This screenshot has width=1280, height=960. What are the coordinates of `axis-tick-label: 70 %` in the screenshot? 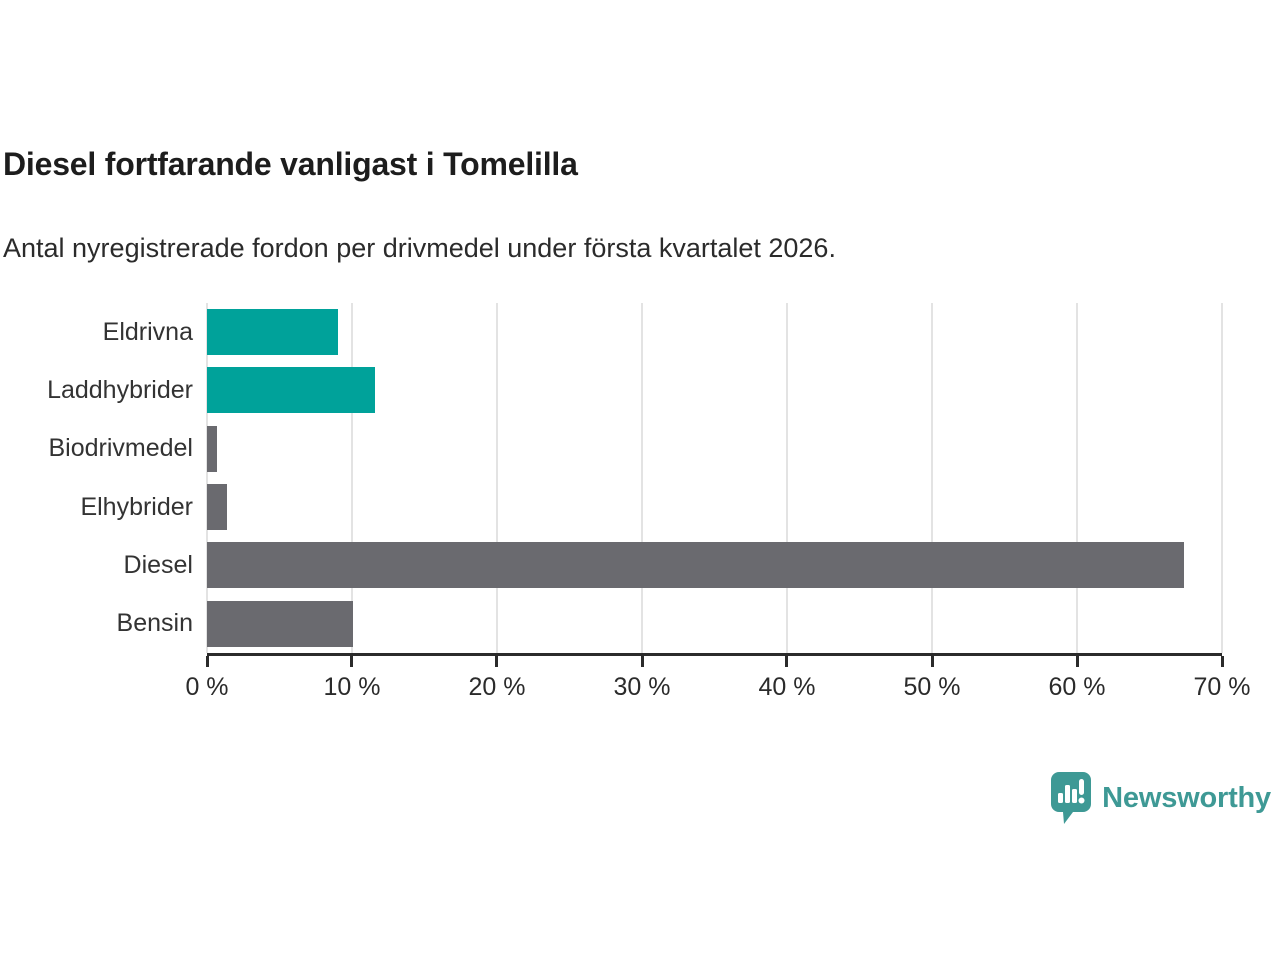 It's located at (1222, 687).